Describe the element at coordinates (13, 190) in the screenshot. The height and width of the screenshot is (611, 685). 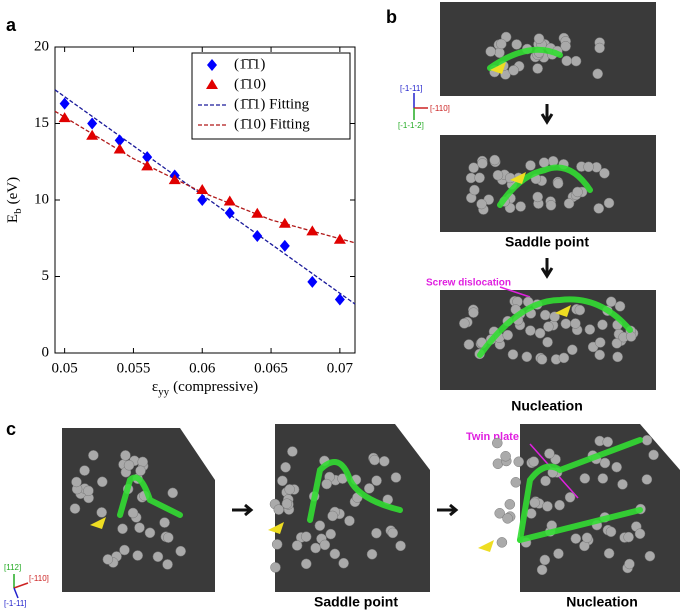
I see `label-part: (eV)` at that location.